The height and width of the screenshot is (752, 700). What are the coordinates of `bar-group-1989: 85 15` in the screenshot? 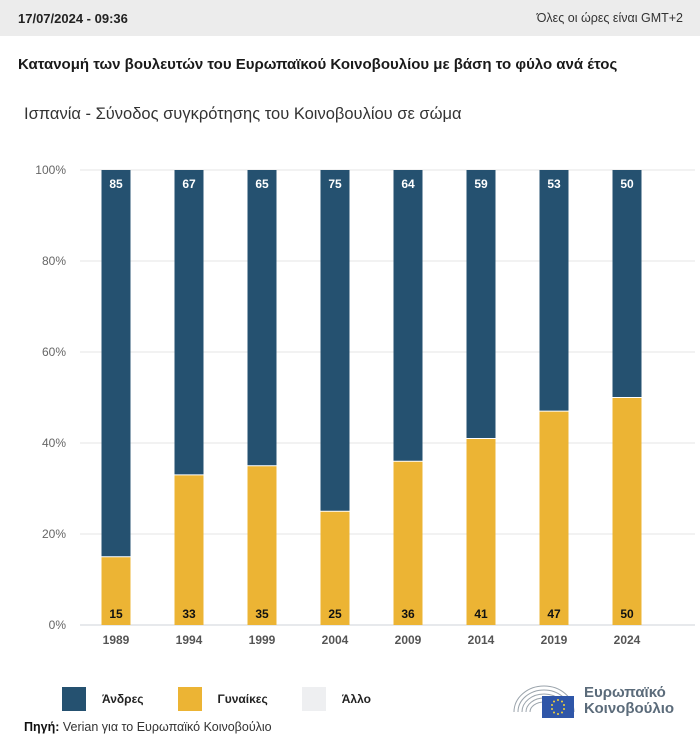 It's located at (116, 397).